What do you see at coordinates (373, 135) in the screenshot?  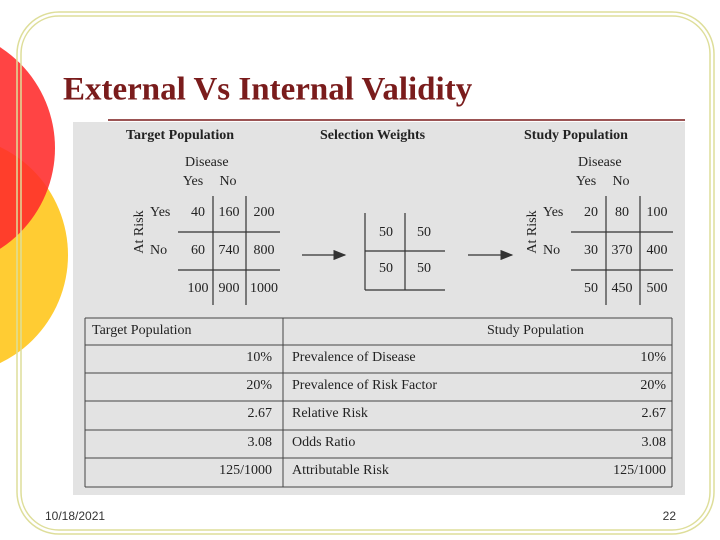 I see `panel-header: Selection Weights` at bounding box center [373, 135].